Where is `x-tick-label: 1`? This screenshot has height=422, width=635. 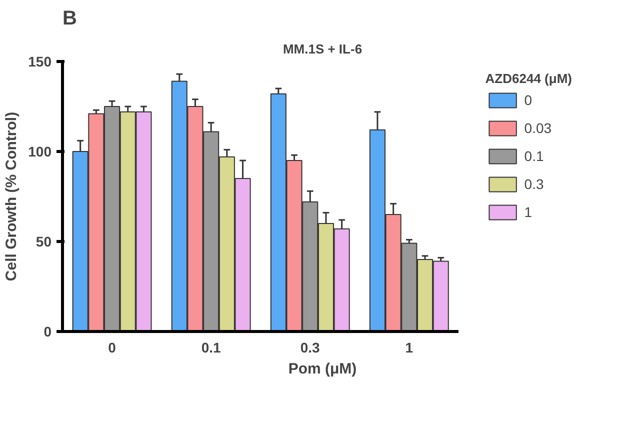
x-tick-label: 1 is located at coordinates (409, 348).